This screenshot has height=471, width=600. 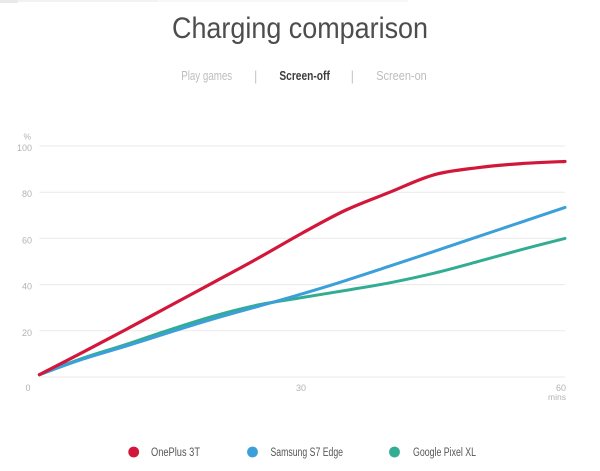 What do you see at coordinates (24, 148) in the screenshot?
I see `svg-text: 100` at bounding box center [24, 148].